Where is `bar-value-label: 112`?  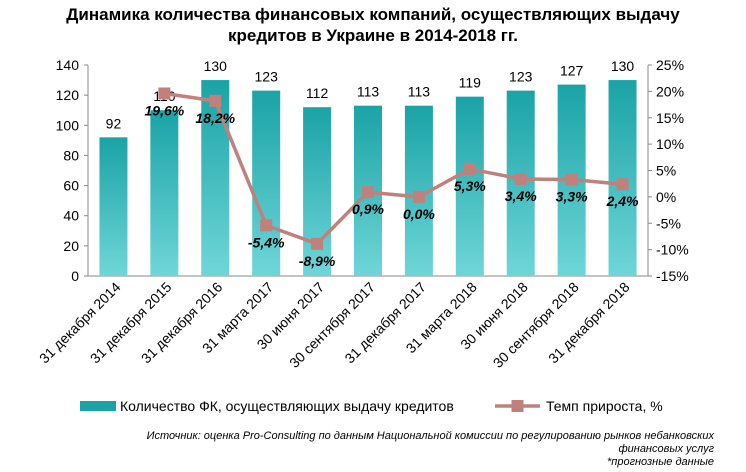
bar-value-label: 112 is located at coordinates (317, 93).